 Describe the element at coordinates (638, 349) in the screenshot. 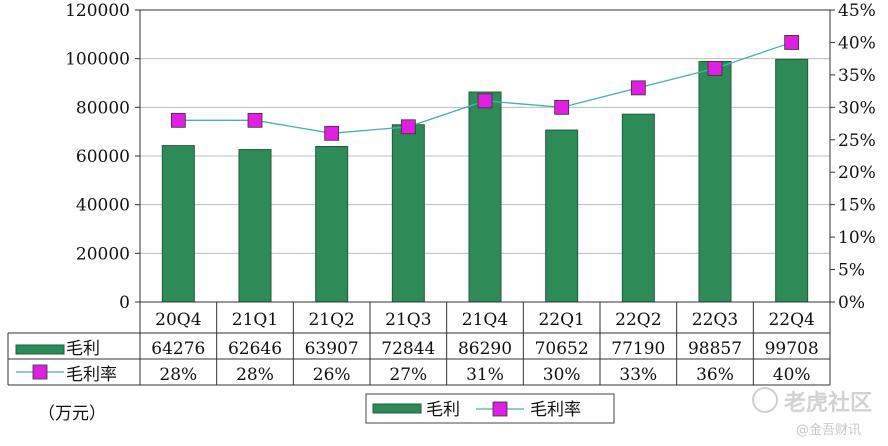

I see `table-cell-gross-profit: 77190` at that location.